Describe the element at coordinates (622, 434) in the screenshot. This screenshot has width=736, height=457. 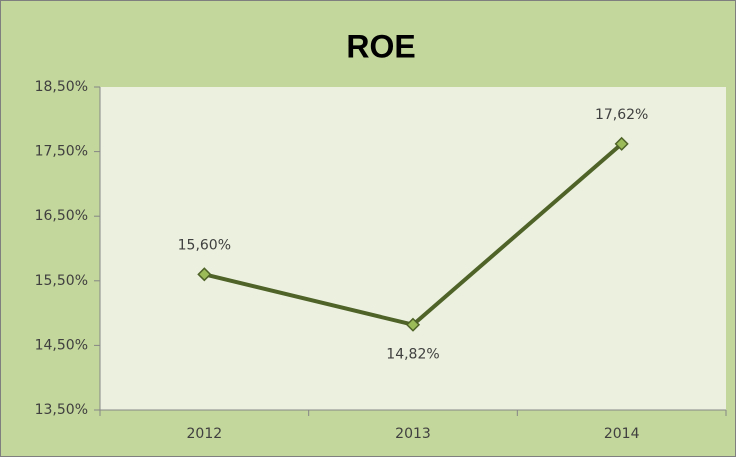
I see `x-tick-label: 2014` at that location.